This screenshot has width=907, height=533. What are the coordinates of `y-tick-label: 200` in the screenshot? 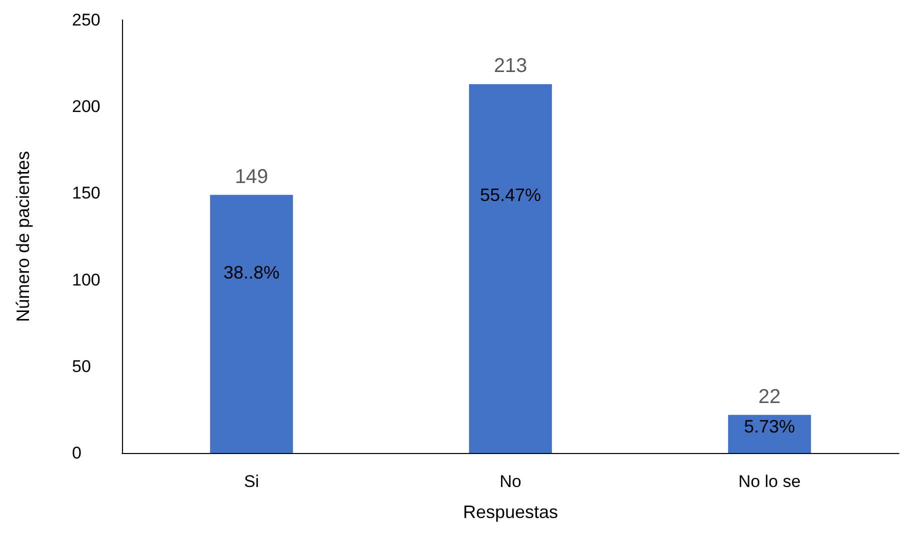 It's located at (86, 106).